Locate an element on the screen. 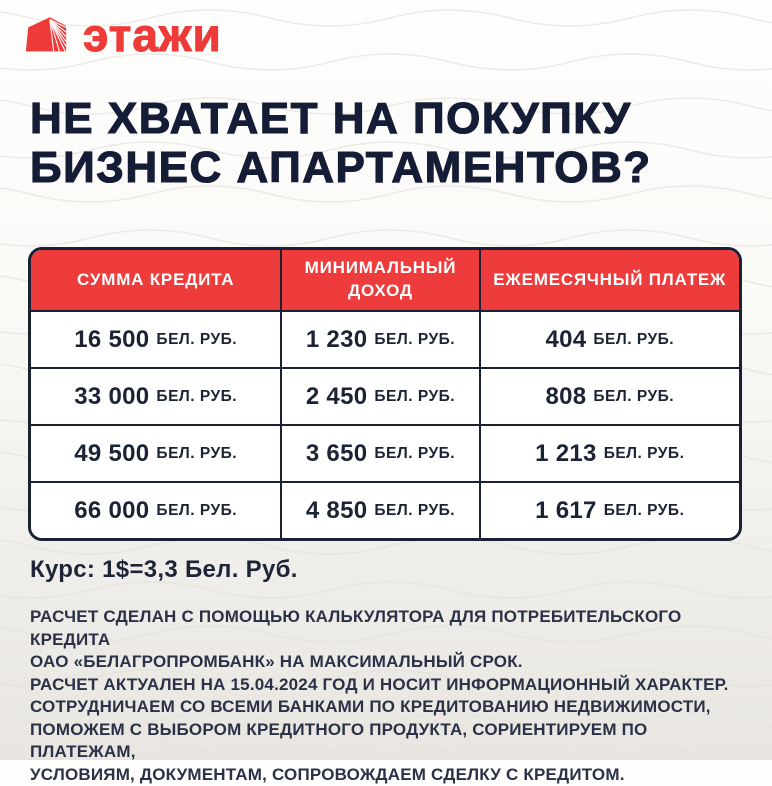 The height and width of the screenshot is (786, 772). cell-min-income: 3 650 БЕЛ. РУБ. is located at coordinates (381, 453).